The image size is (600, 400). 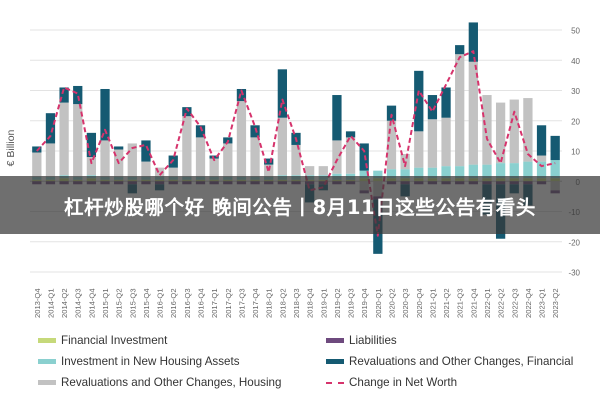 I want to click on y-tick-label: 40, so click(x=575, y=61).